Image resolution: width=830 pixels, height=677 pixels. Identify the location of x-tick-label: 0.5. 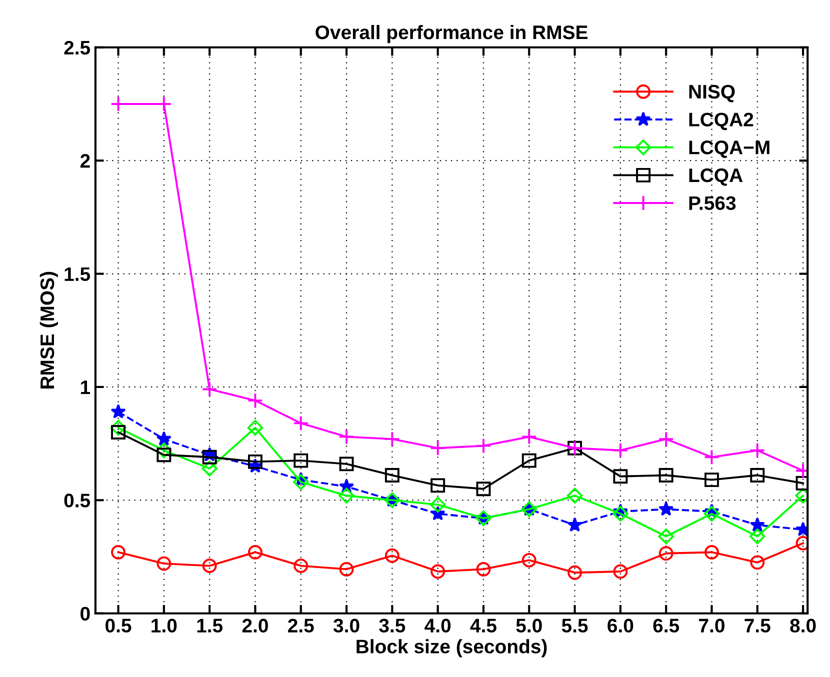
(119, 625).